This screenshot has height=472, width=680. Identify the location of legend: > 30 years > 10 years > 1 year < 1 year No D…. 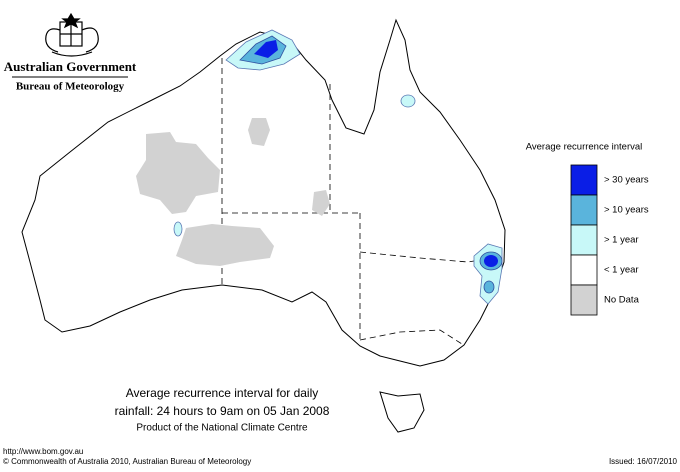
(609, 240).